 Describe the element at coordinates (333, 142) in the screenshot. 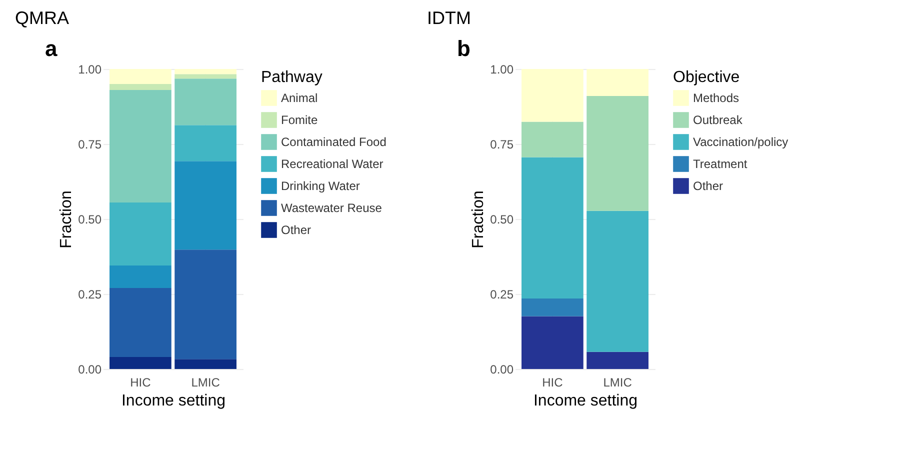

I see `legend-label: Contaminated Food` at that location.